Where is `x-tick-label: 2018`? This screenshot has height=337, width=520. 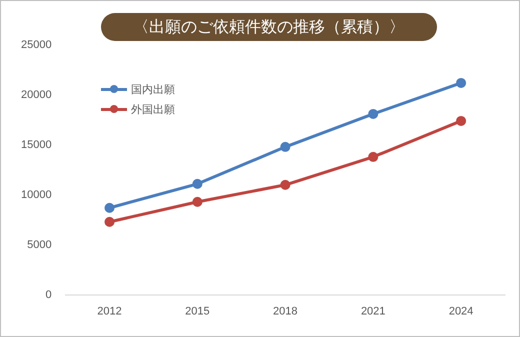
x-tick-label: 2018 is located at coordinates (285, 311).